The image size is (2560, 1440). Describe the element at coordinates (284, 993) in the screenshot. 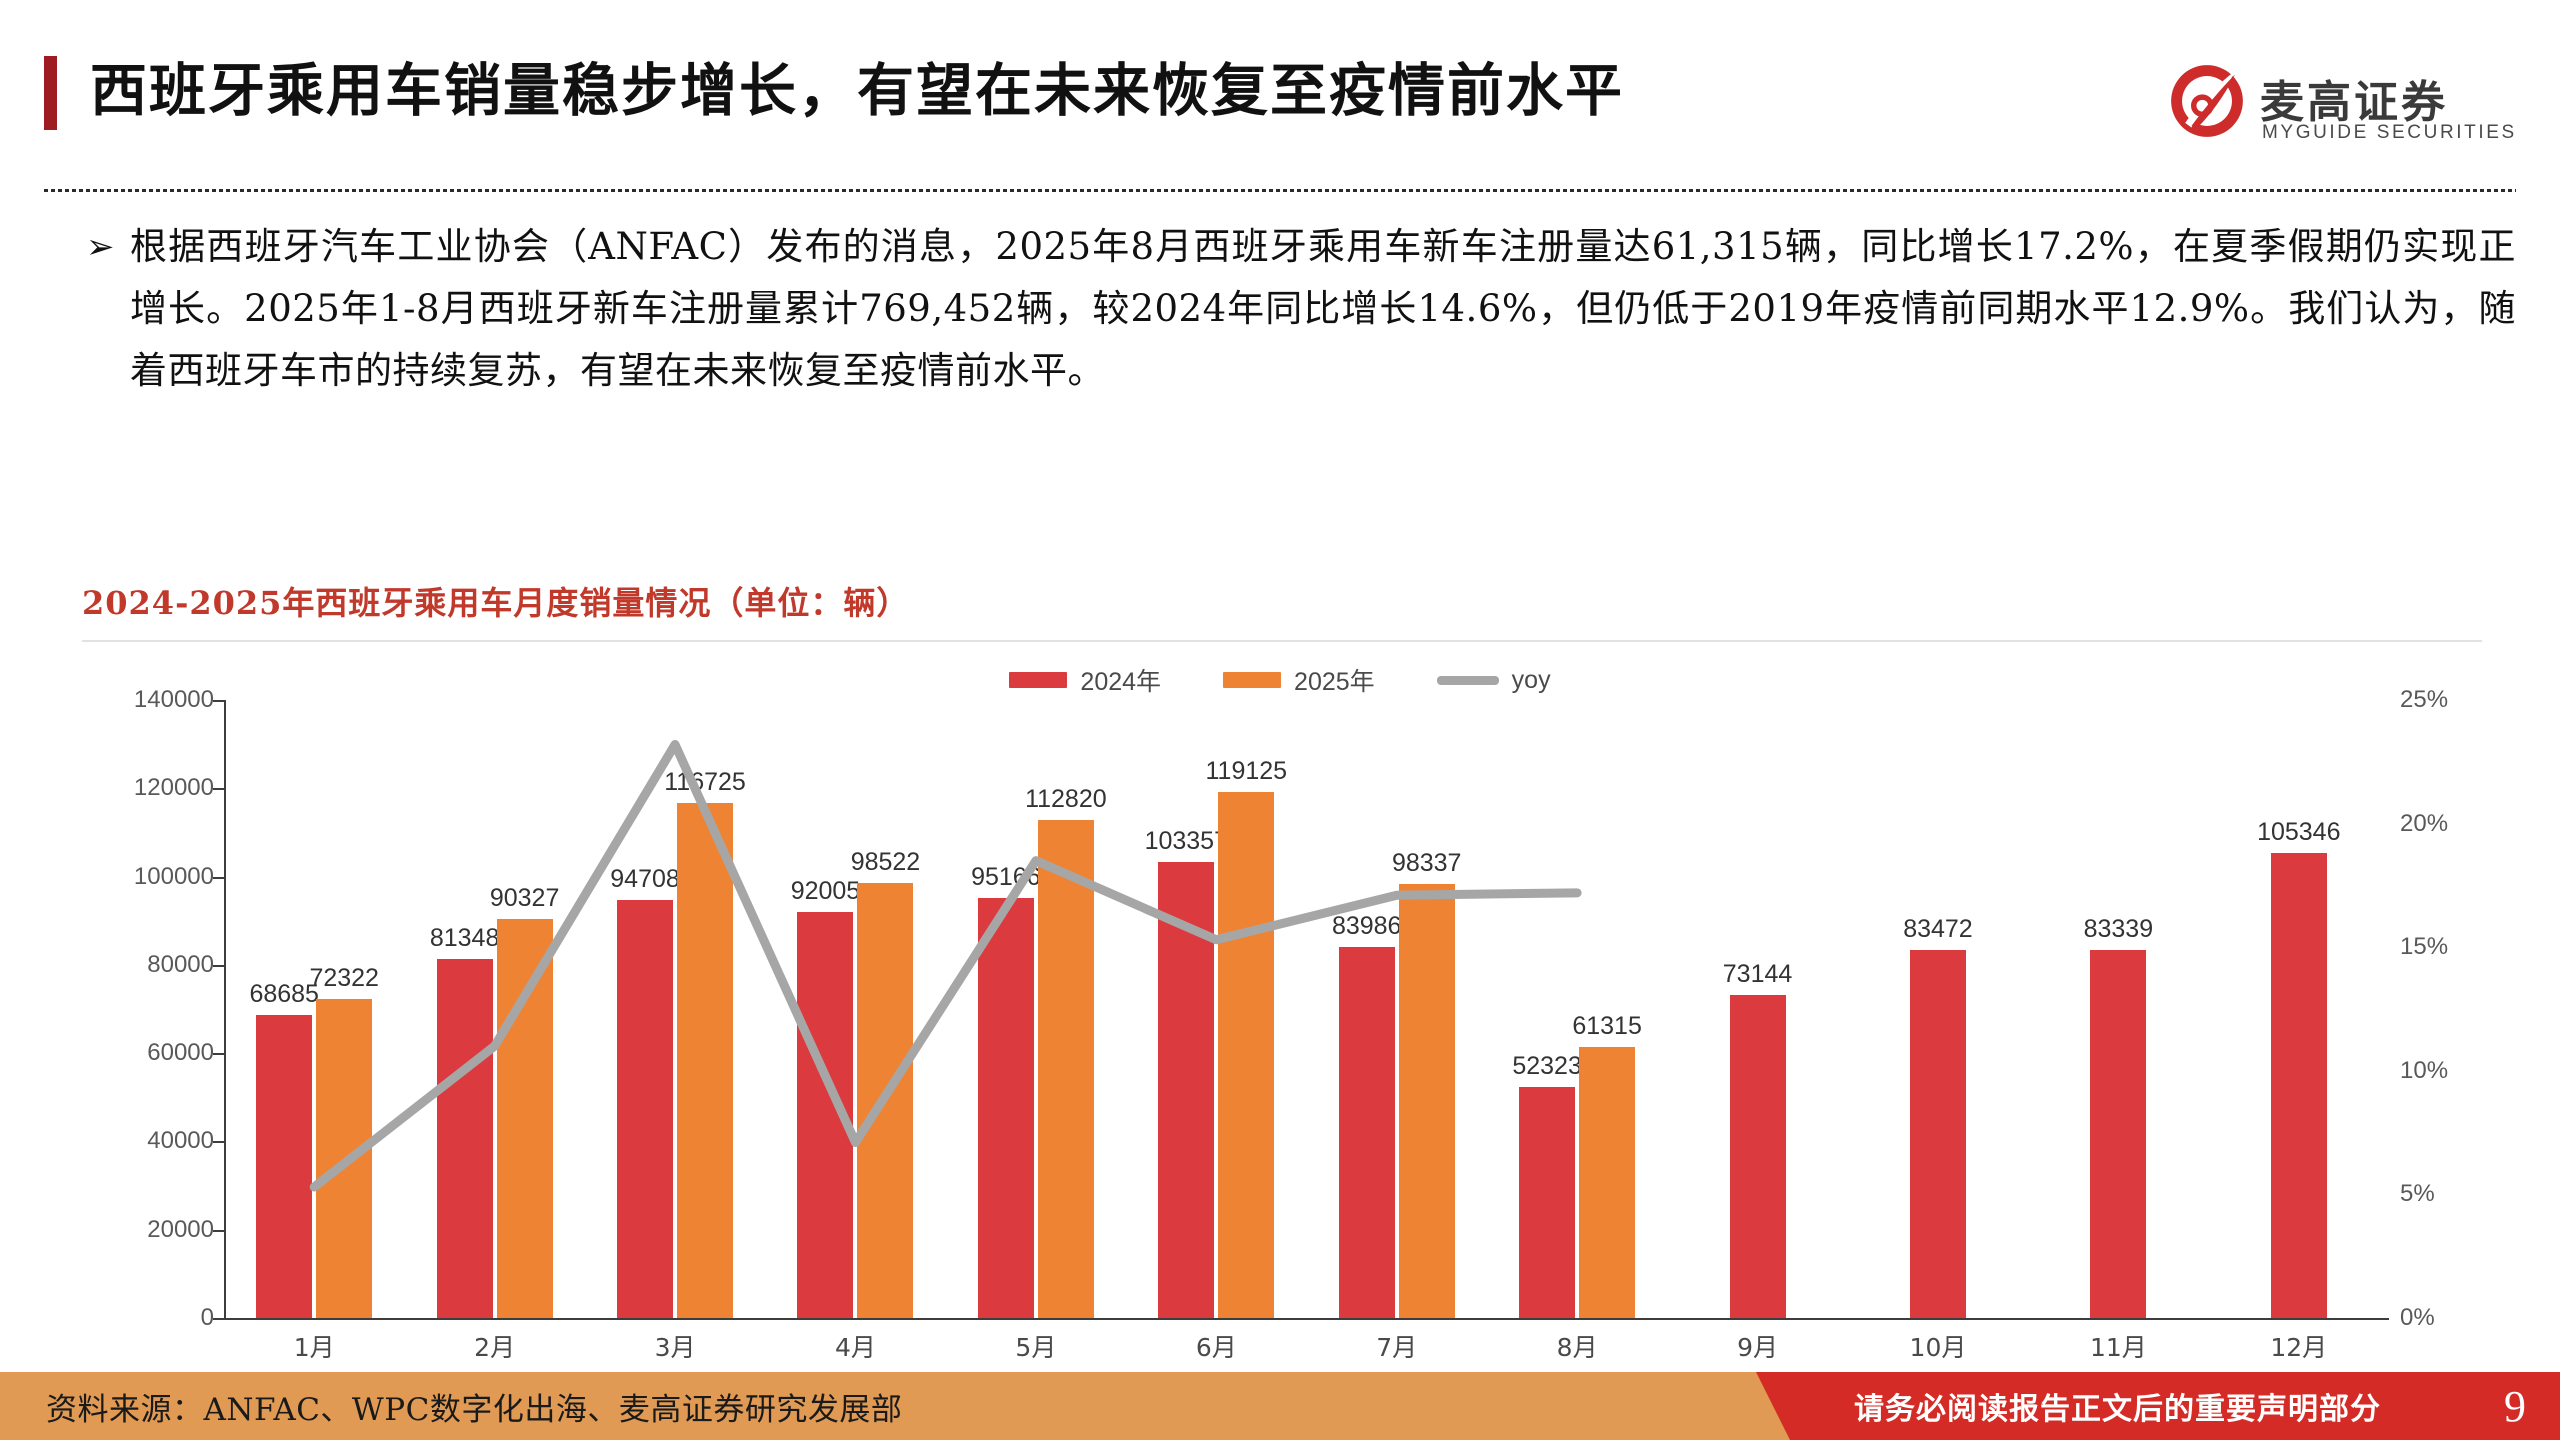

I see `bar-value-label-2024: 68685` at that location.